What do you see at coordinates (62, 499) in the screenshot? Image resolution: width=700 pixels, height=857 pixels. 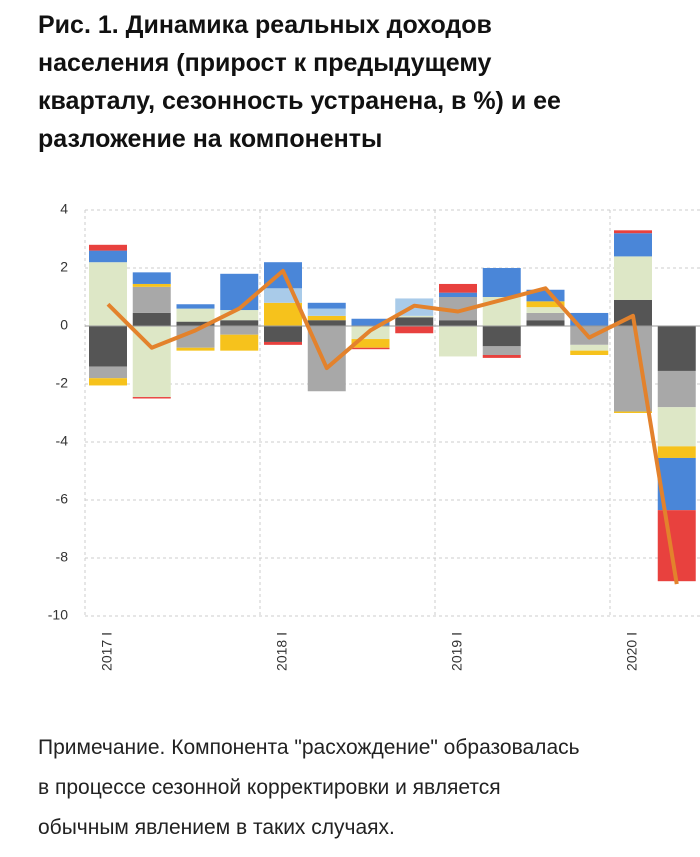 I see `y-tick-label: -6` at bounding box center [62, 499].